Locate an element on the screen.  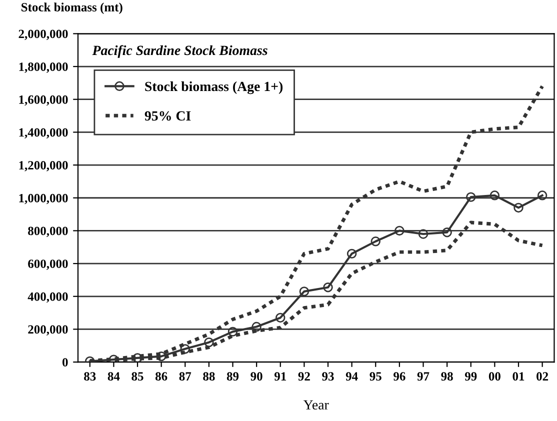
x-axis-title: Year is located at coordinates (316, 405).